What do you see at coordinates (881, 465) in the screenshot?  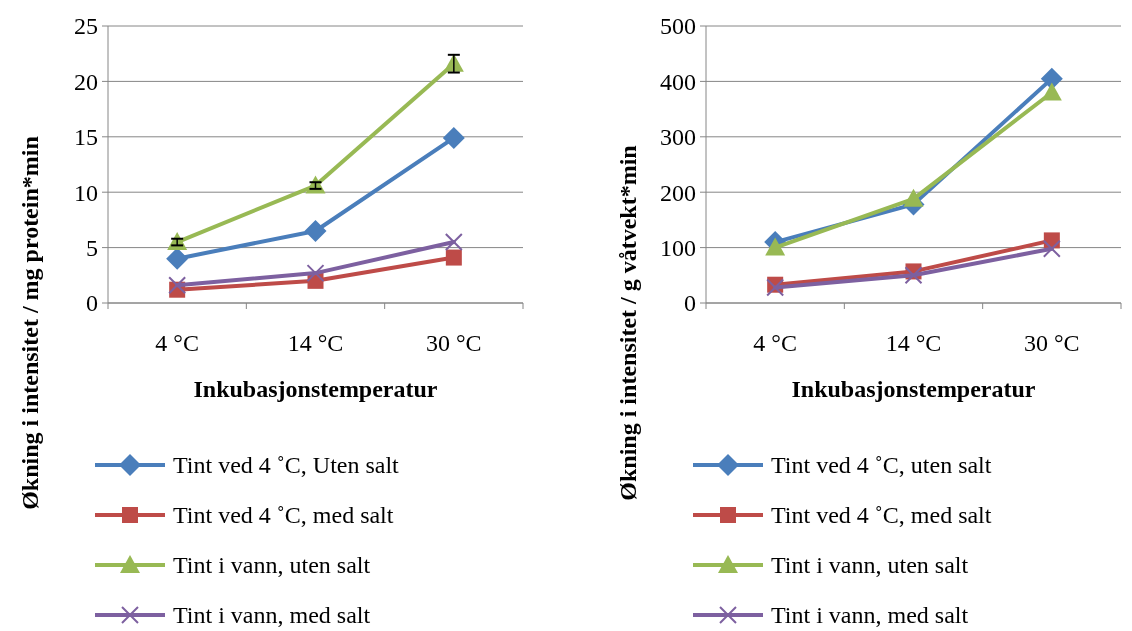 I see `legend-label: Tint ved 4 ˚C, uten salt` at bounding box center [881, 465].